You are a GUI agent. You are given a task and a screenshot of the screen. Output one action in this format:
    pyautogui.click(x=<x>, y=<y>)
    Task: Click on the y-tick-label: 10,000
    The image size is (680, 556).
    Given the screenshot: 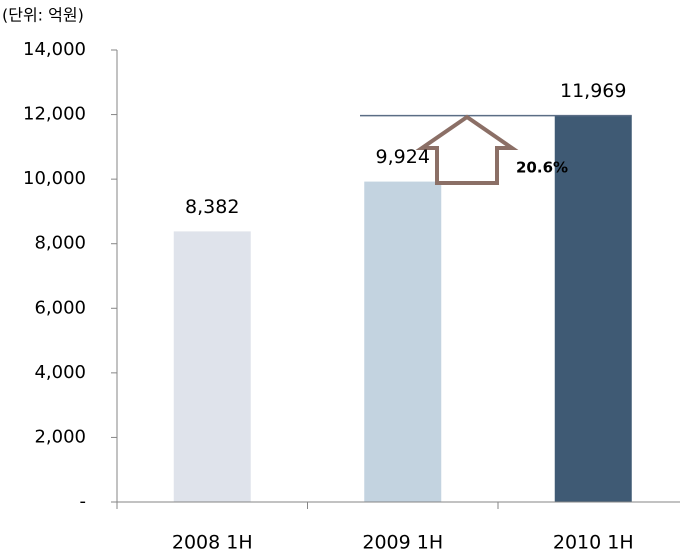 What is the action you would take?
    pyautogui.click(x=54, y=178)
    